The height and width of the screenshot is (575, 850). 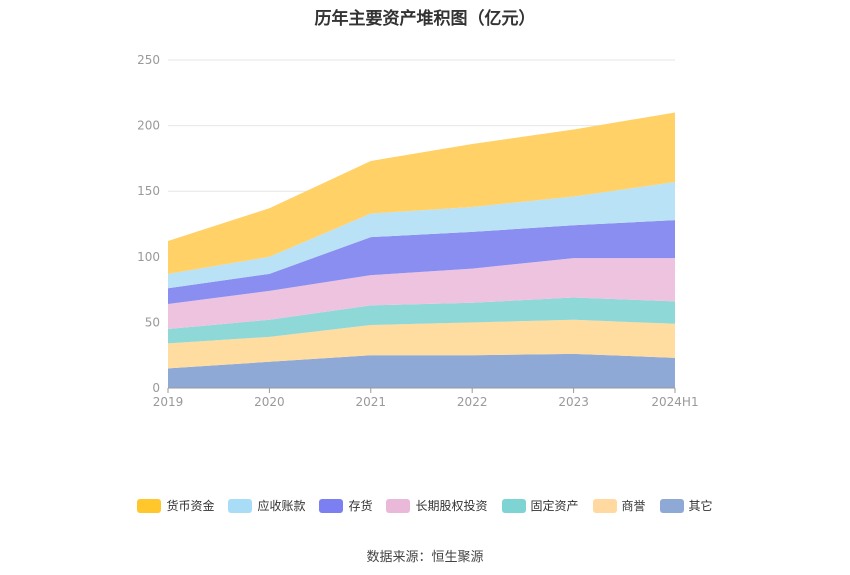 I want to click on legend-item: 其它, so click(x=686, y=505).